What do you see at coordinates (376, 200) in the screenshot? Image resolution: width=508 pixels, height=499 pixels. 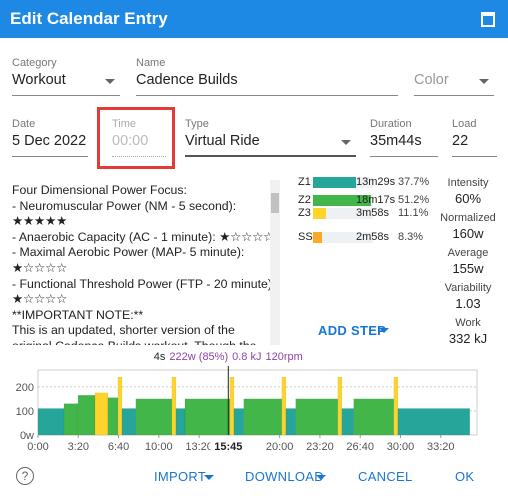 I see `zone-time: 18m17s` at bounding box center [376, 200].